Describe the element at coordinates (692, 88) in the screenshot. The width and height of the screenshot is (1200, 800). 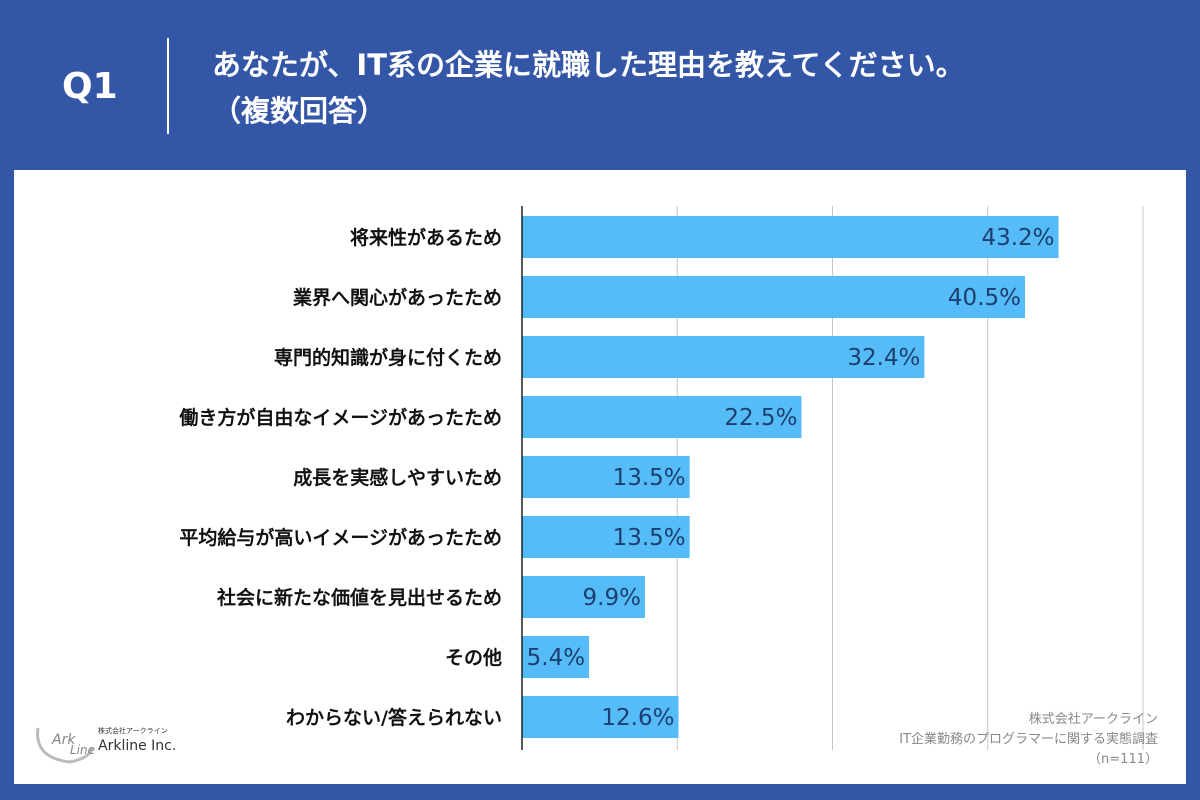
I see `page-title: あなたが、IT系の企業に就職した理由を教えてください。 （複数回答）` at that location.